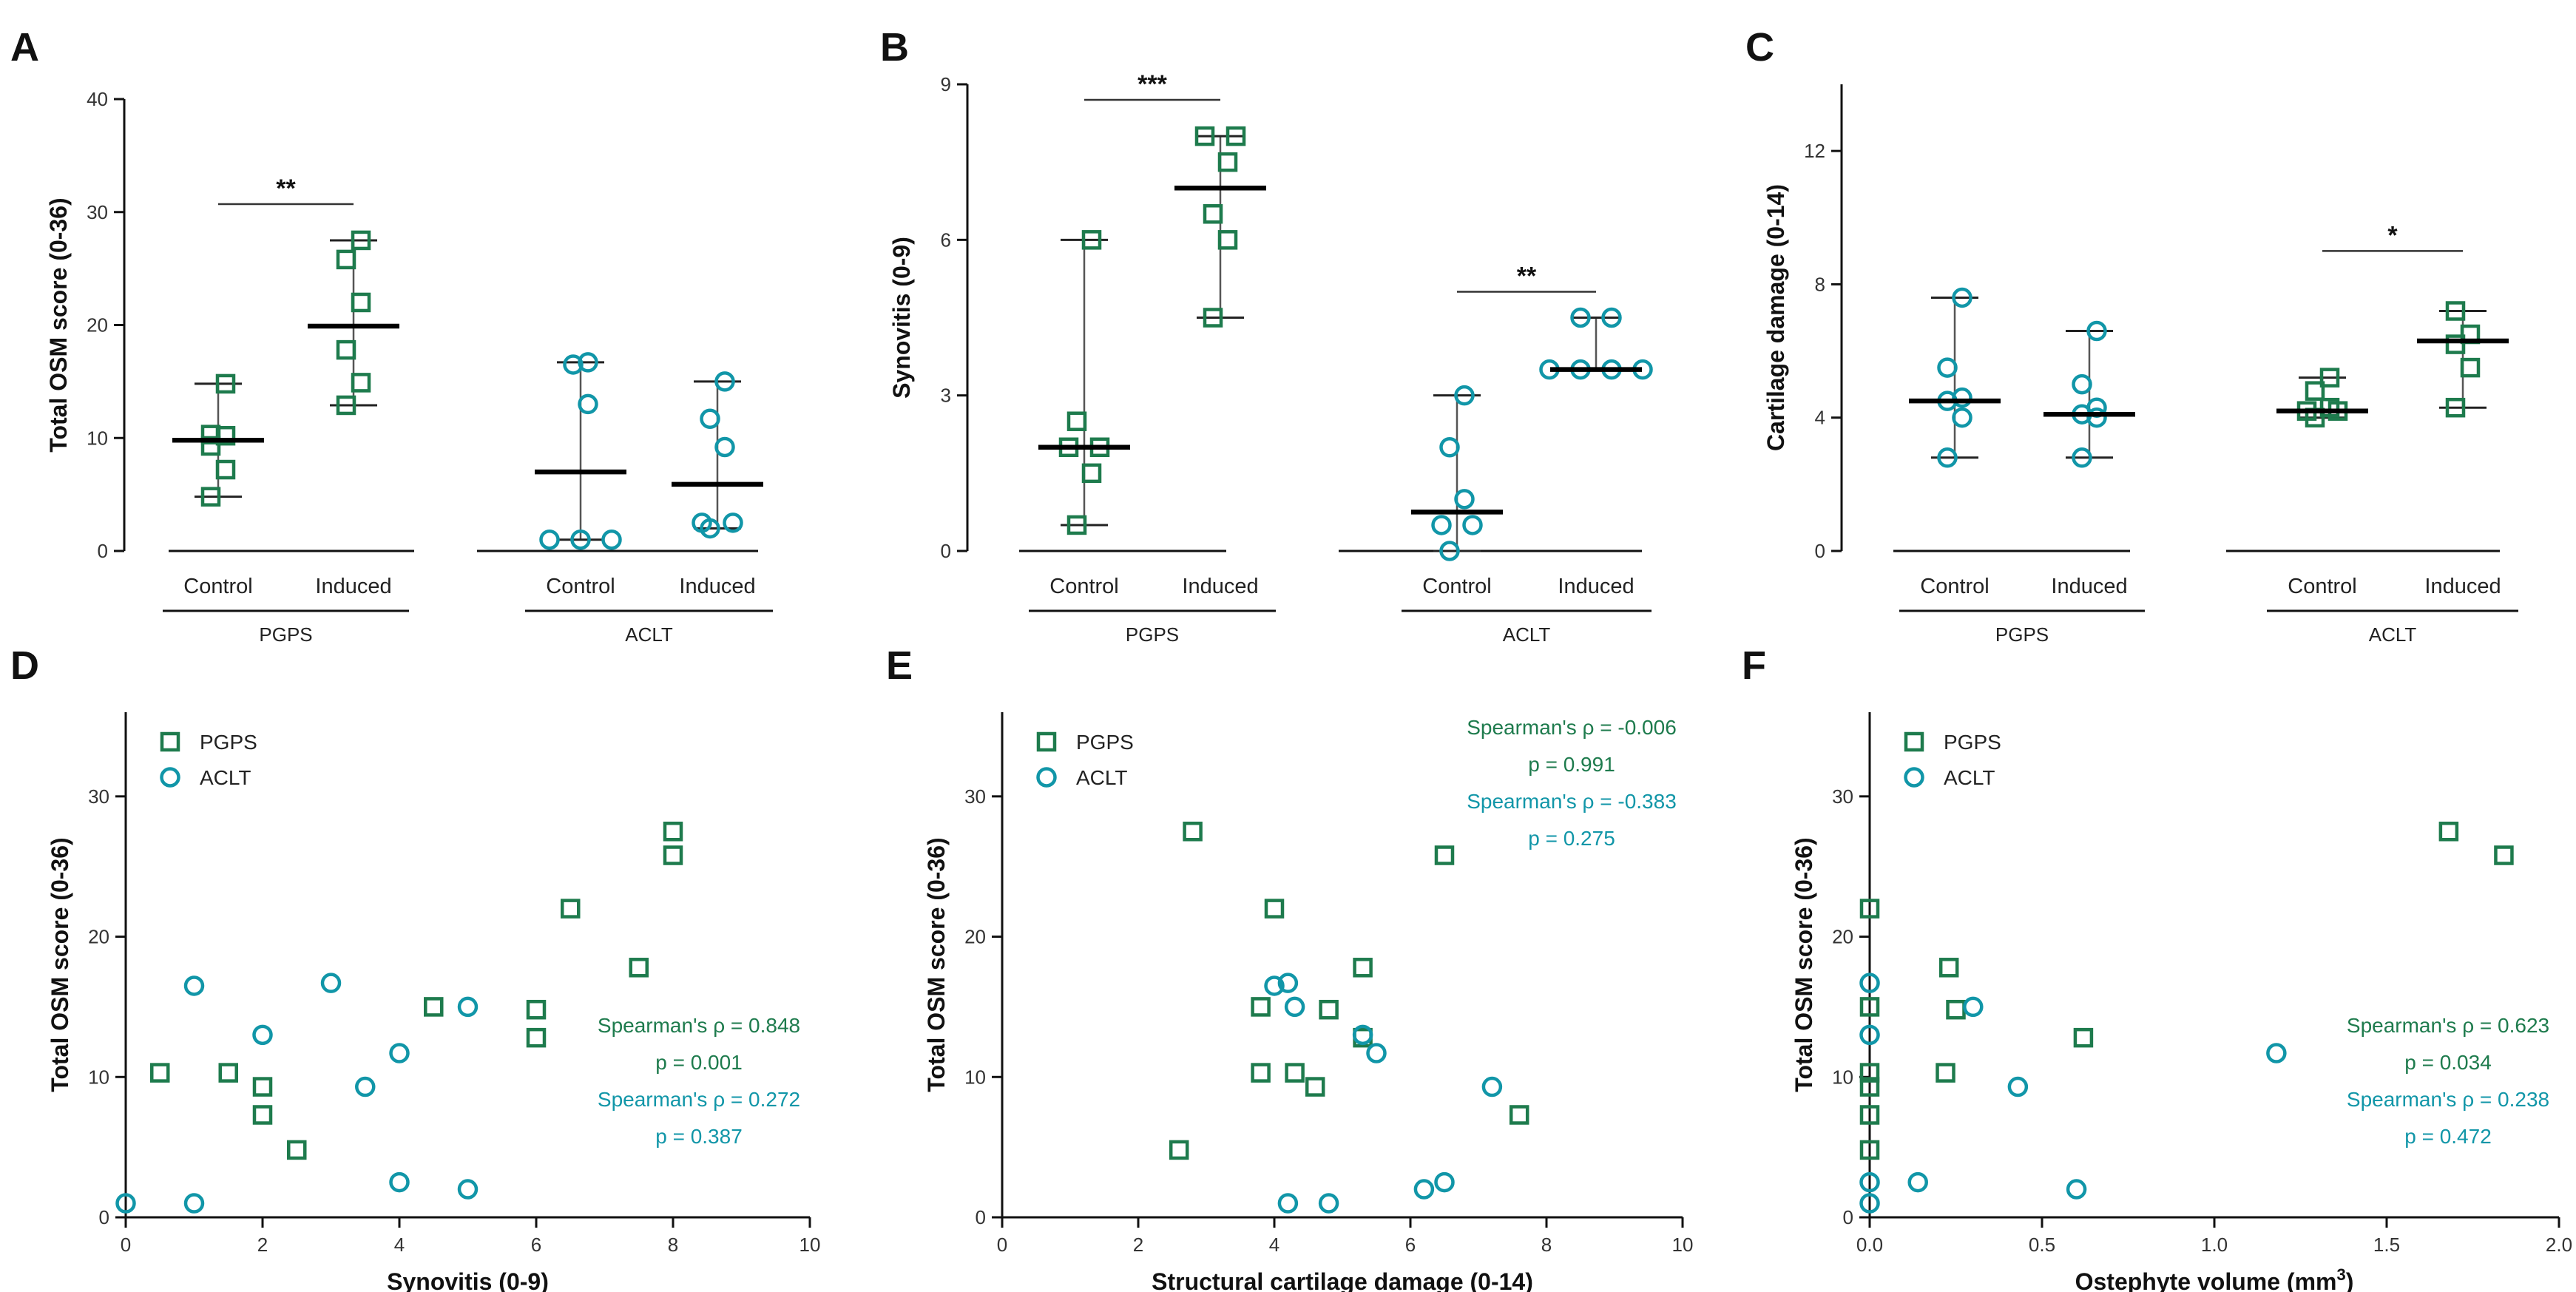 The width and height of the screenshot is (2576, 1292). What do you see at coordinates (2042, 1245) in the screenshot?
I see `x-tick-label: 0.5` at bounding box center [2042, 1245].